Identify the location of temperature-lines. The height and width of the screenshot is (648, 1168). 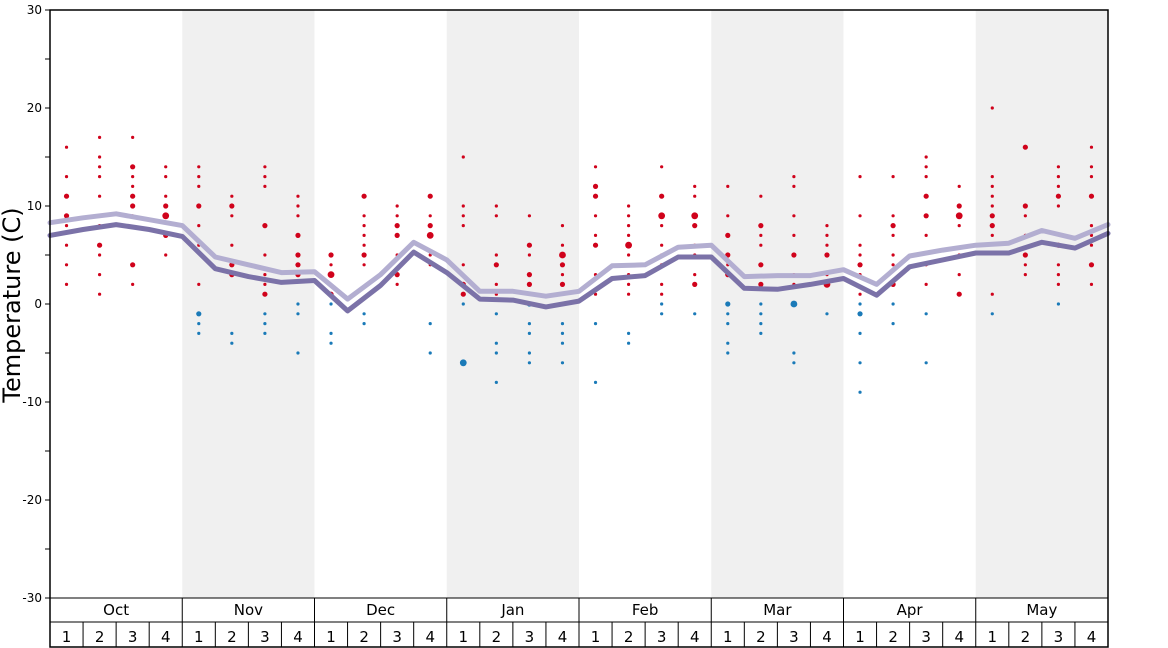
(579, 262).